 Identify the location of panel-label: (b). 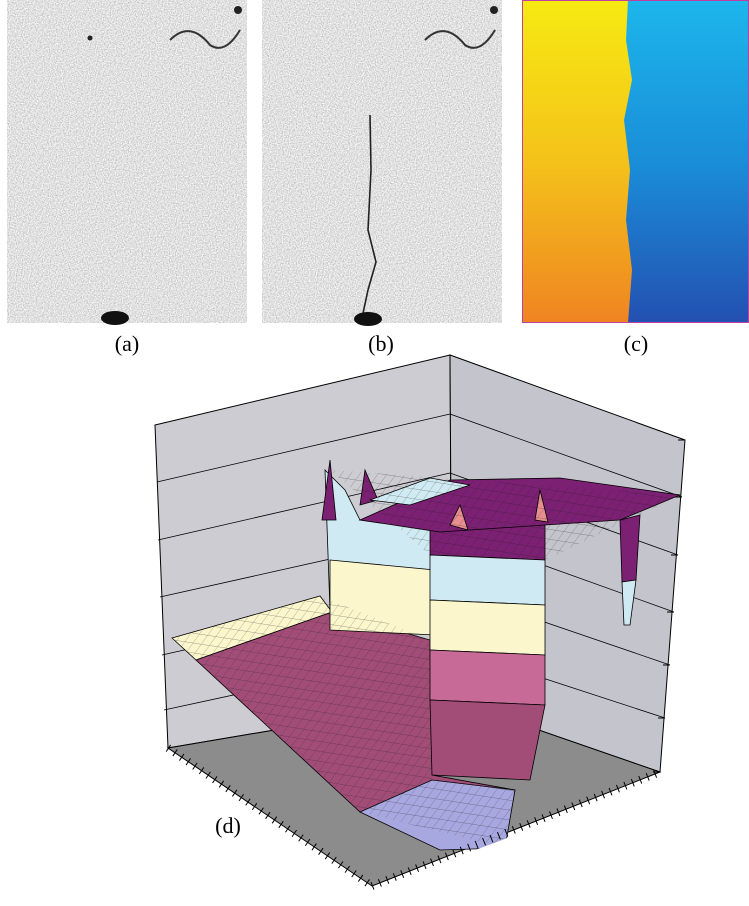
(381, 343).